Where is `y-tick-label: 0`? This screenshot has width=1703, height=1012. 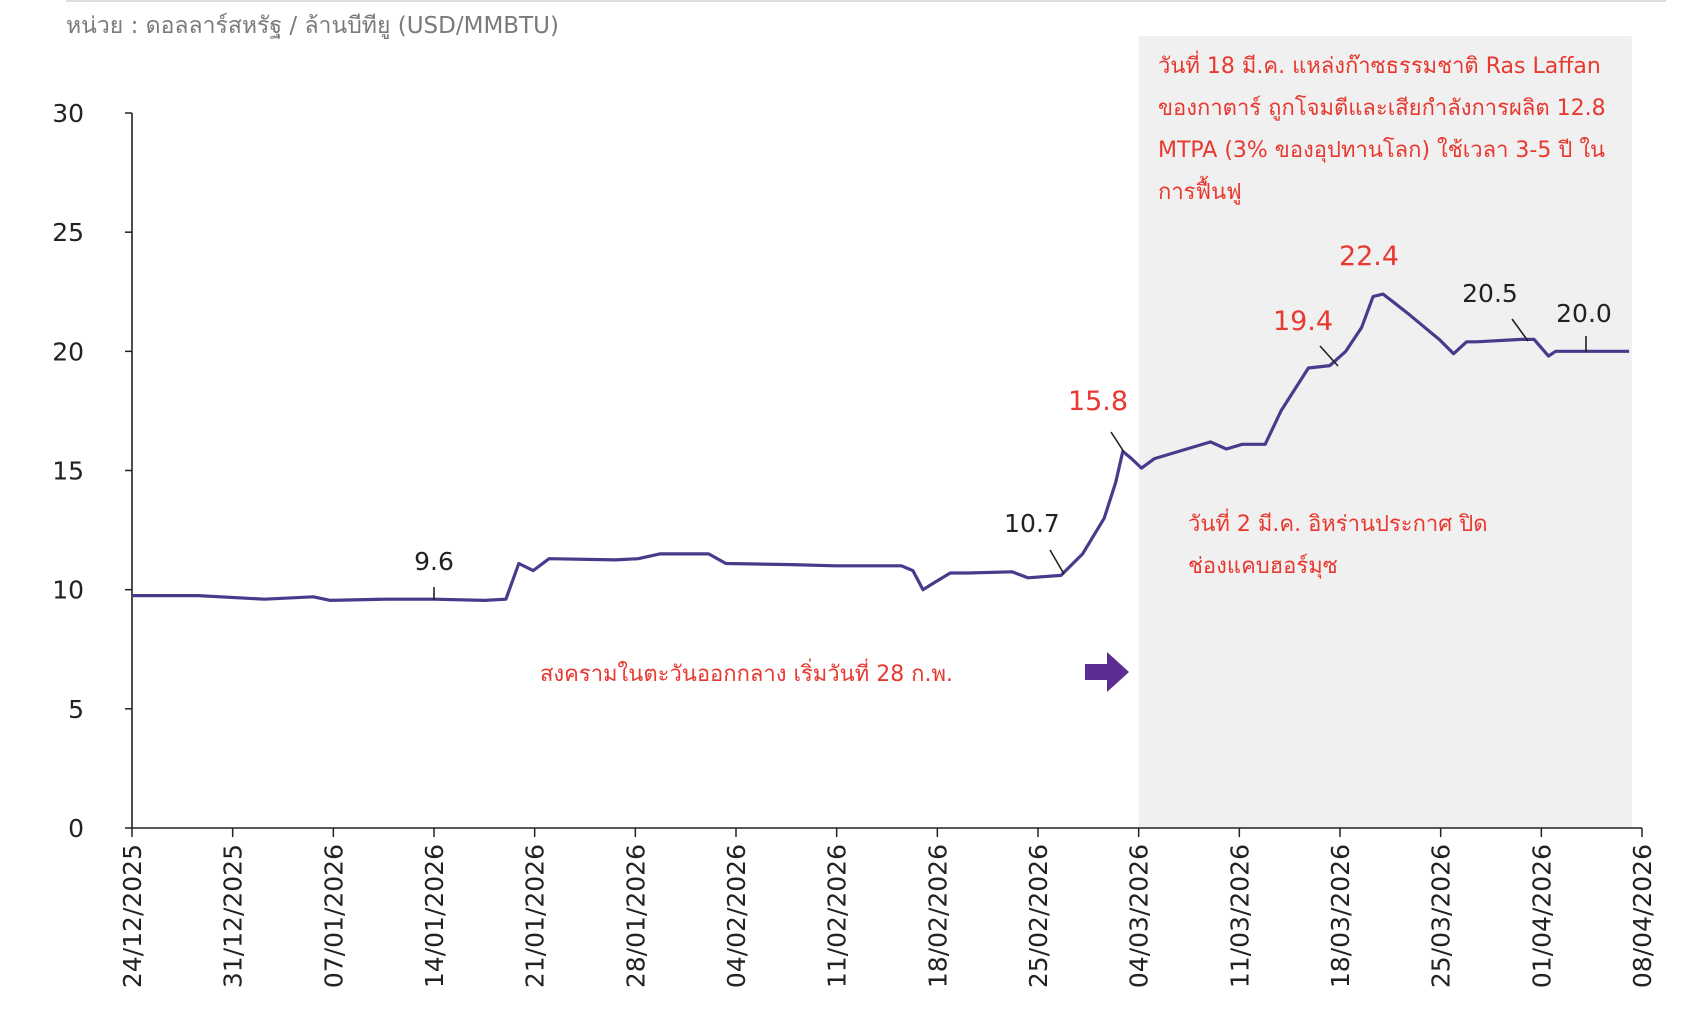 y-tick-label: 0 is located at coordinates (76, 828).